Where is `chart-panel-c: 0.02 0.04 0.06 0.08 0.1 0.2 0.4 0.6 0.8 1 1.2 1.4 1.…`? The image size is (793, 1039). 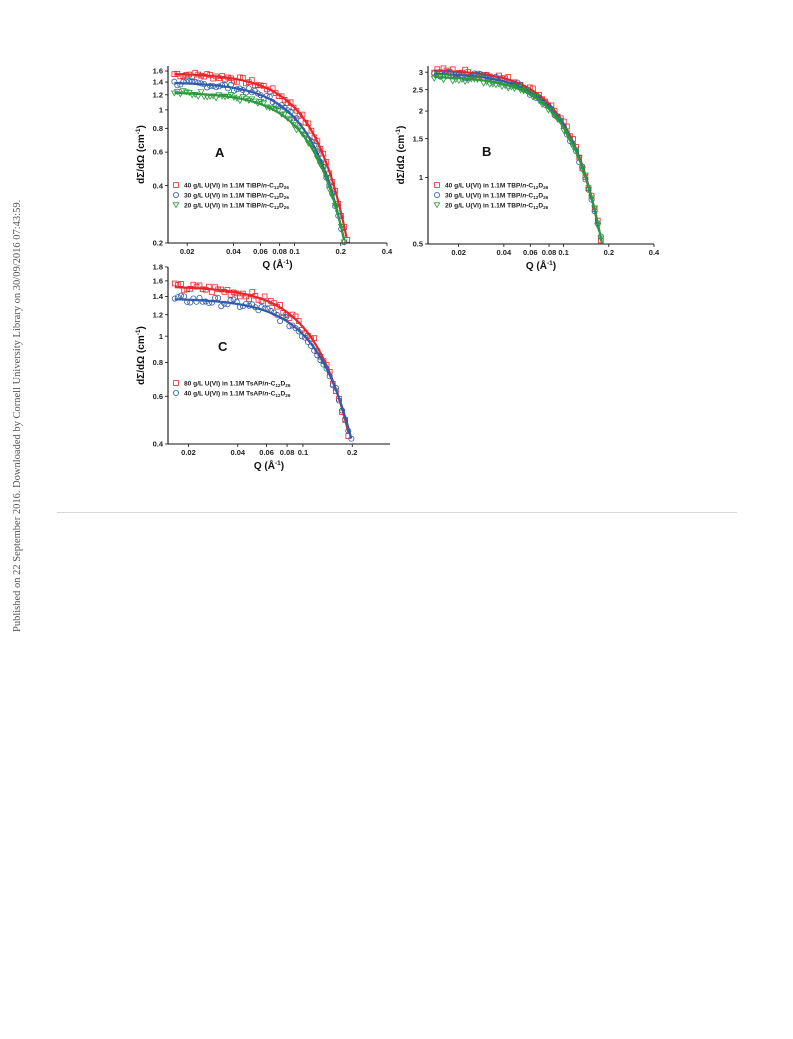
chart-panel-c: 0.02 0.04 0.06 0.08 0.1 0.2 0.4 0.6 0.8 1 1.2 1.4 1.… is located at coordinates (262, 367).